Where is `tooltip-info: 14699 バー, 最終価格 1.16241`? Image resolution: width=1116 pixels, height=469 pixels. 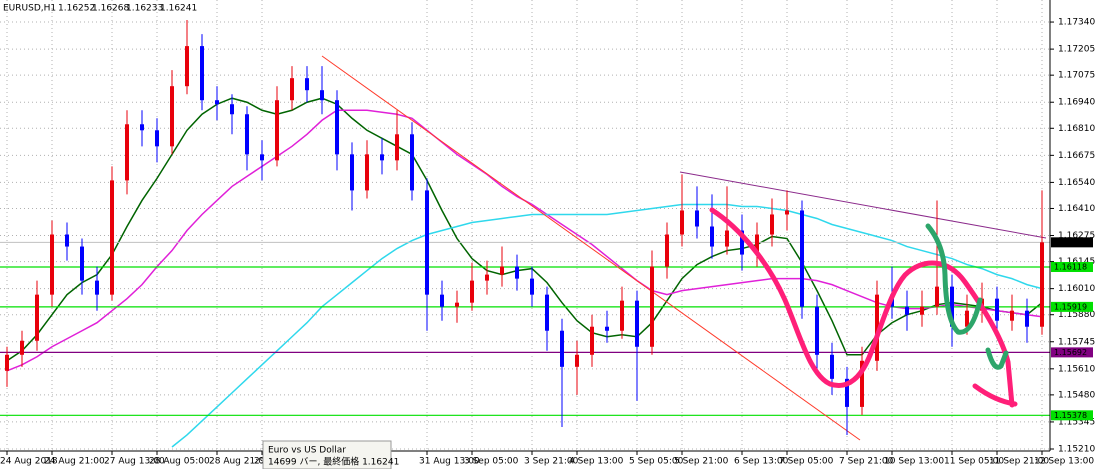
tooltip-info: 14699 バー, 最終価格 1.16241 is located at coordinates (333, 462).